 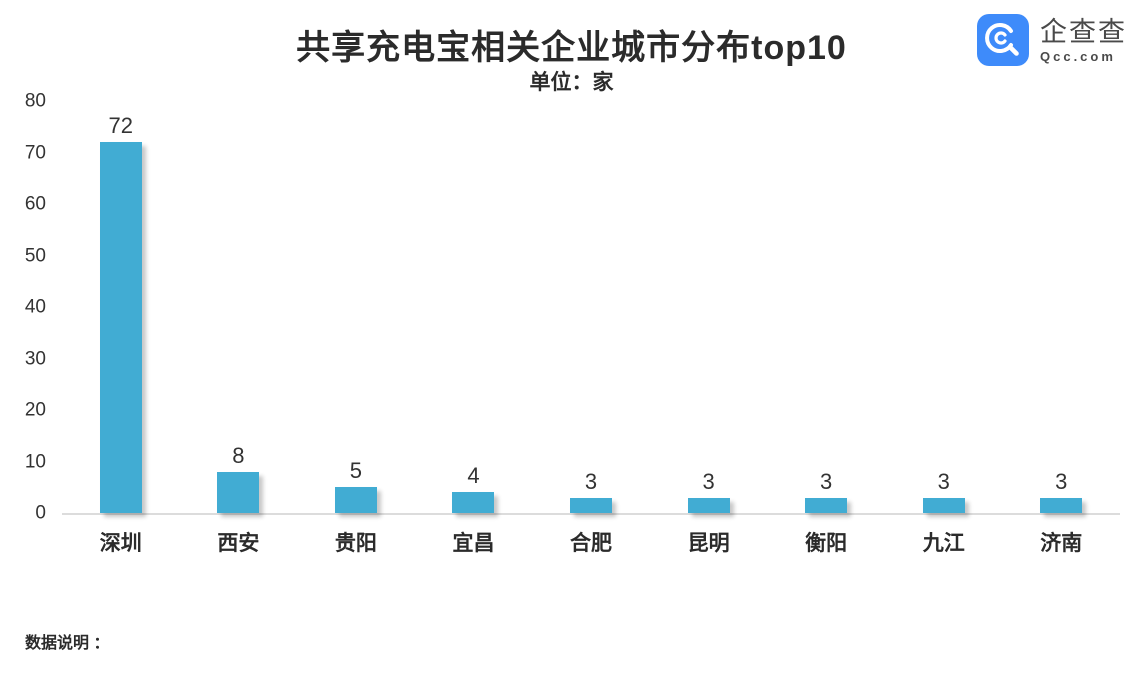 What do you see at coordinates (356, 471) in the screenshot?
I see `bar-value-label: 5` at bounding box center [356, 471].